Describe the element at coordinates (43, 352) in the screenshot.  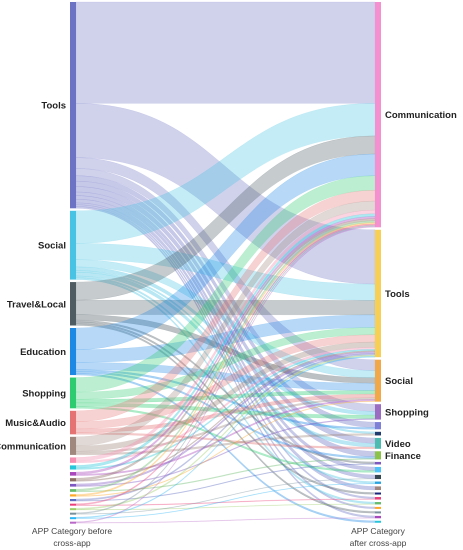
I see `left-node-label: Education` at that location.